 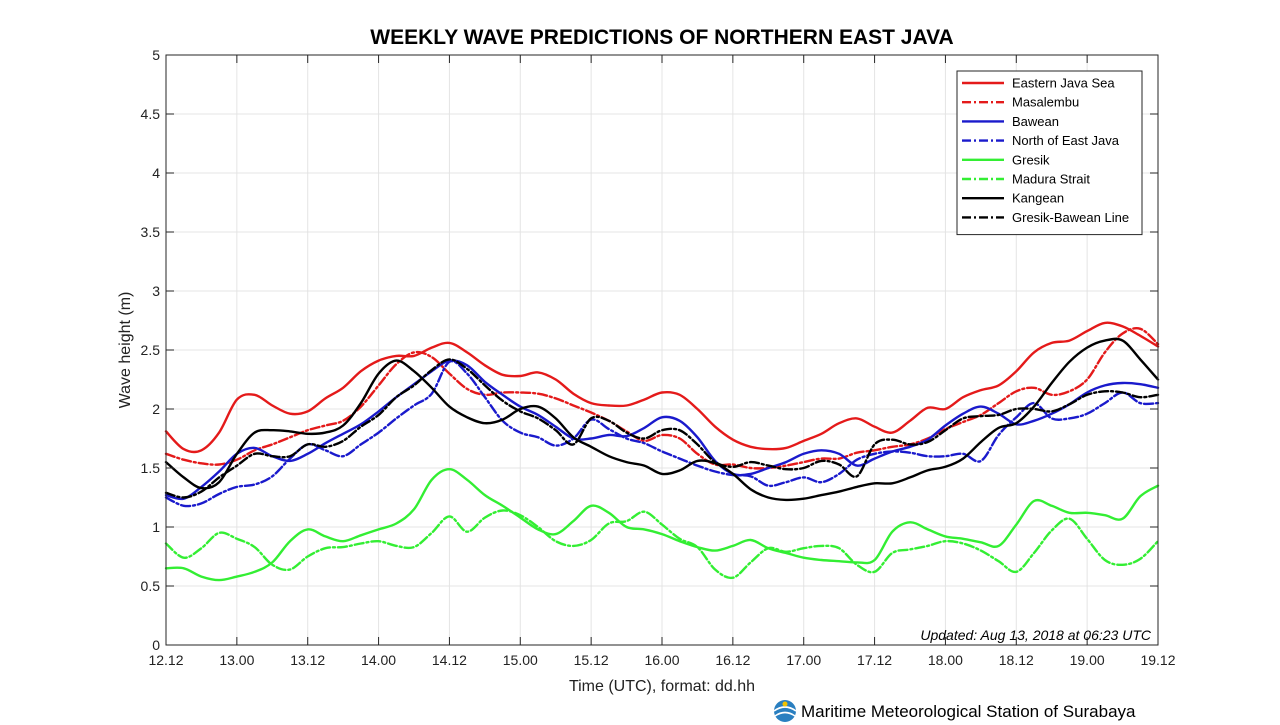 I want to click on y-tick-label: 1, so click(x=156, y=527).